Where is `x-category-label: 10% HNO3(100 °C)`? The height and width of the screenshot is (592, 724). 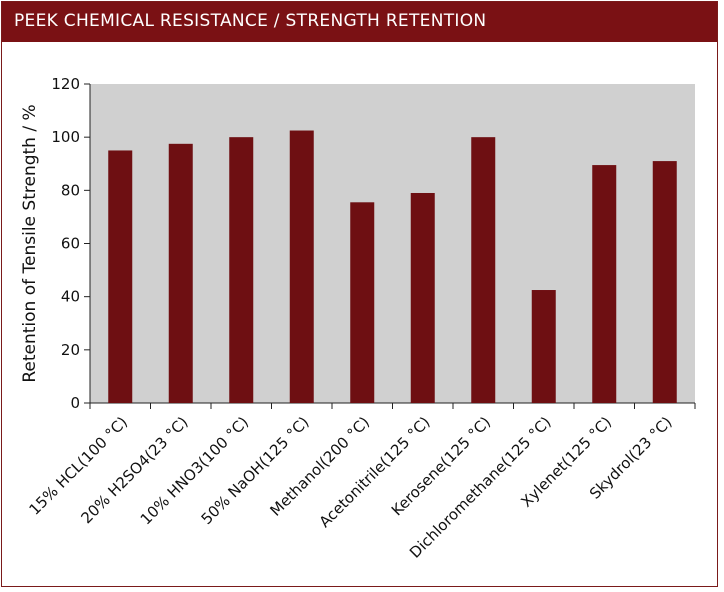 x-category-label: 10% HNO3(100 °C) is located at coordinates (194, 470).